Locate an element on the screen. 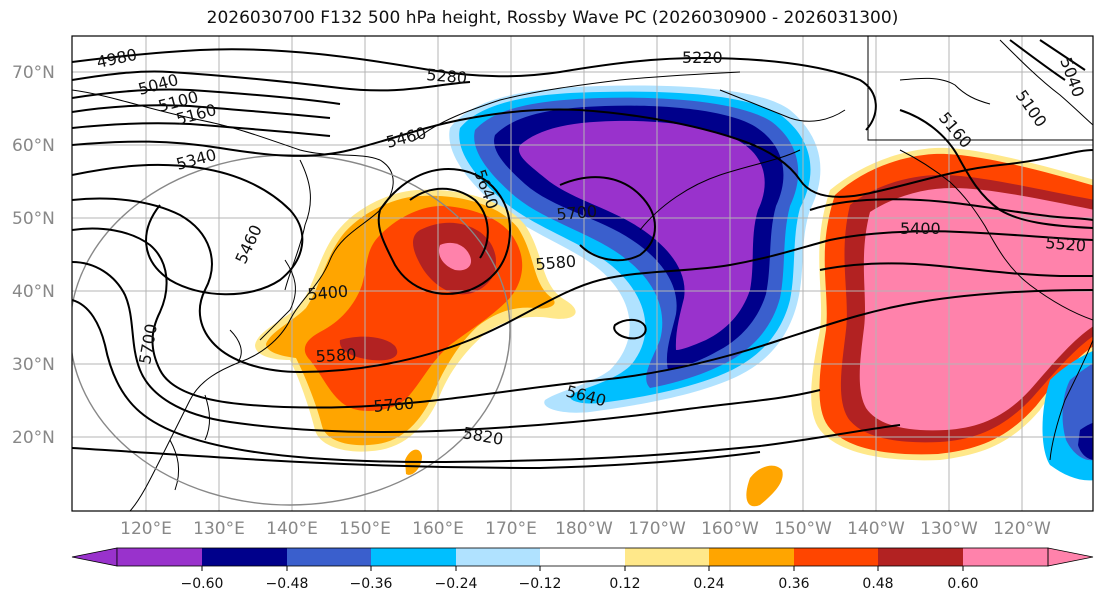 The image size is (1105, 604). contour-label: 5220 is located at coordinates (702, 57).